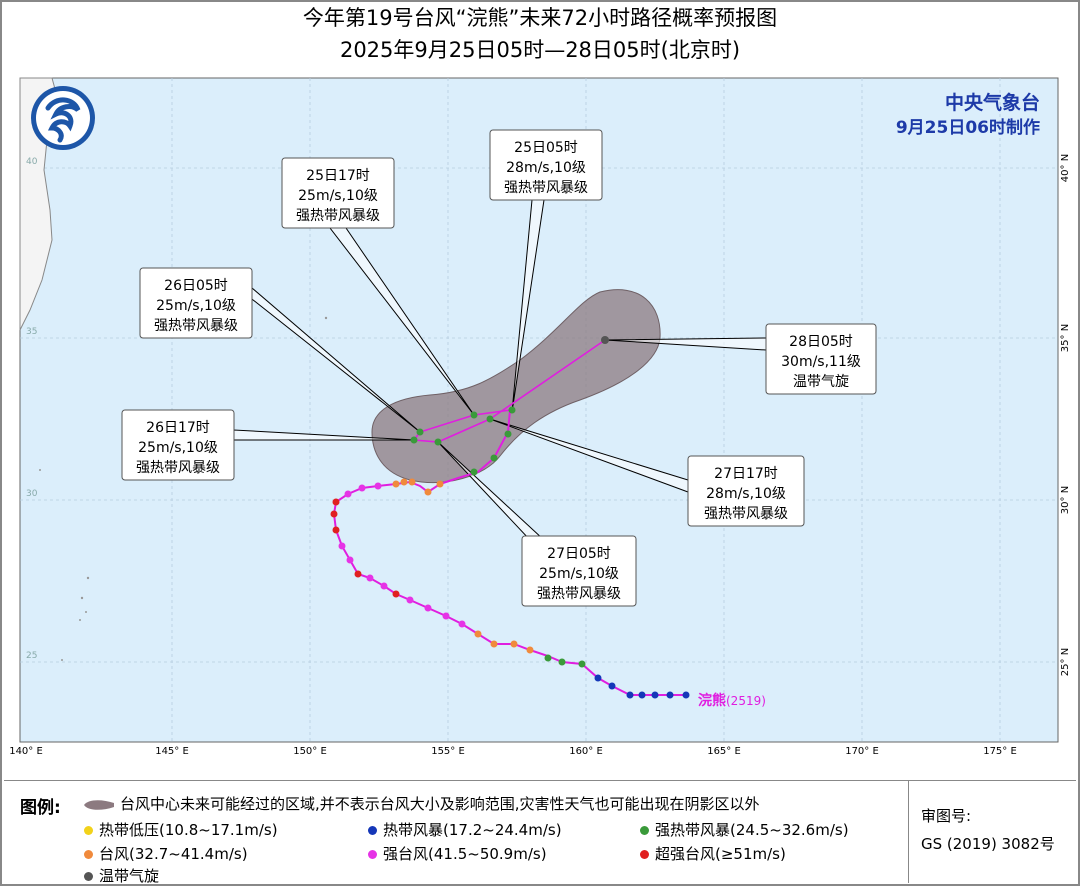 Image resolution: width=1080 pixels, height=886 pixels. What do you see at coordinates (32, 409) in the screenshot?
I see `latitude-ticks-left: 40 35 30 25` at bounding box center [32, 409].